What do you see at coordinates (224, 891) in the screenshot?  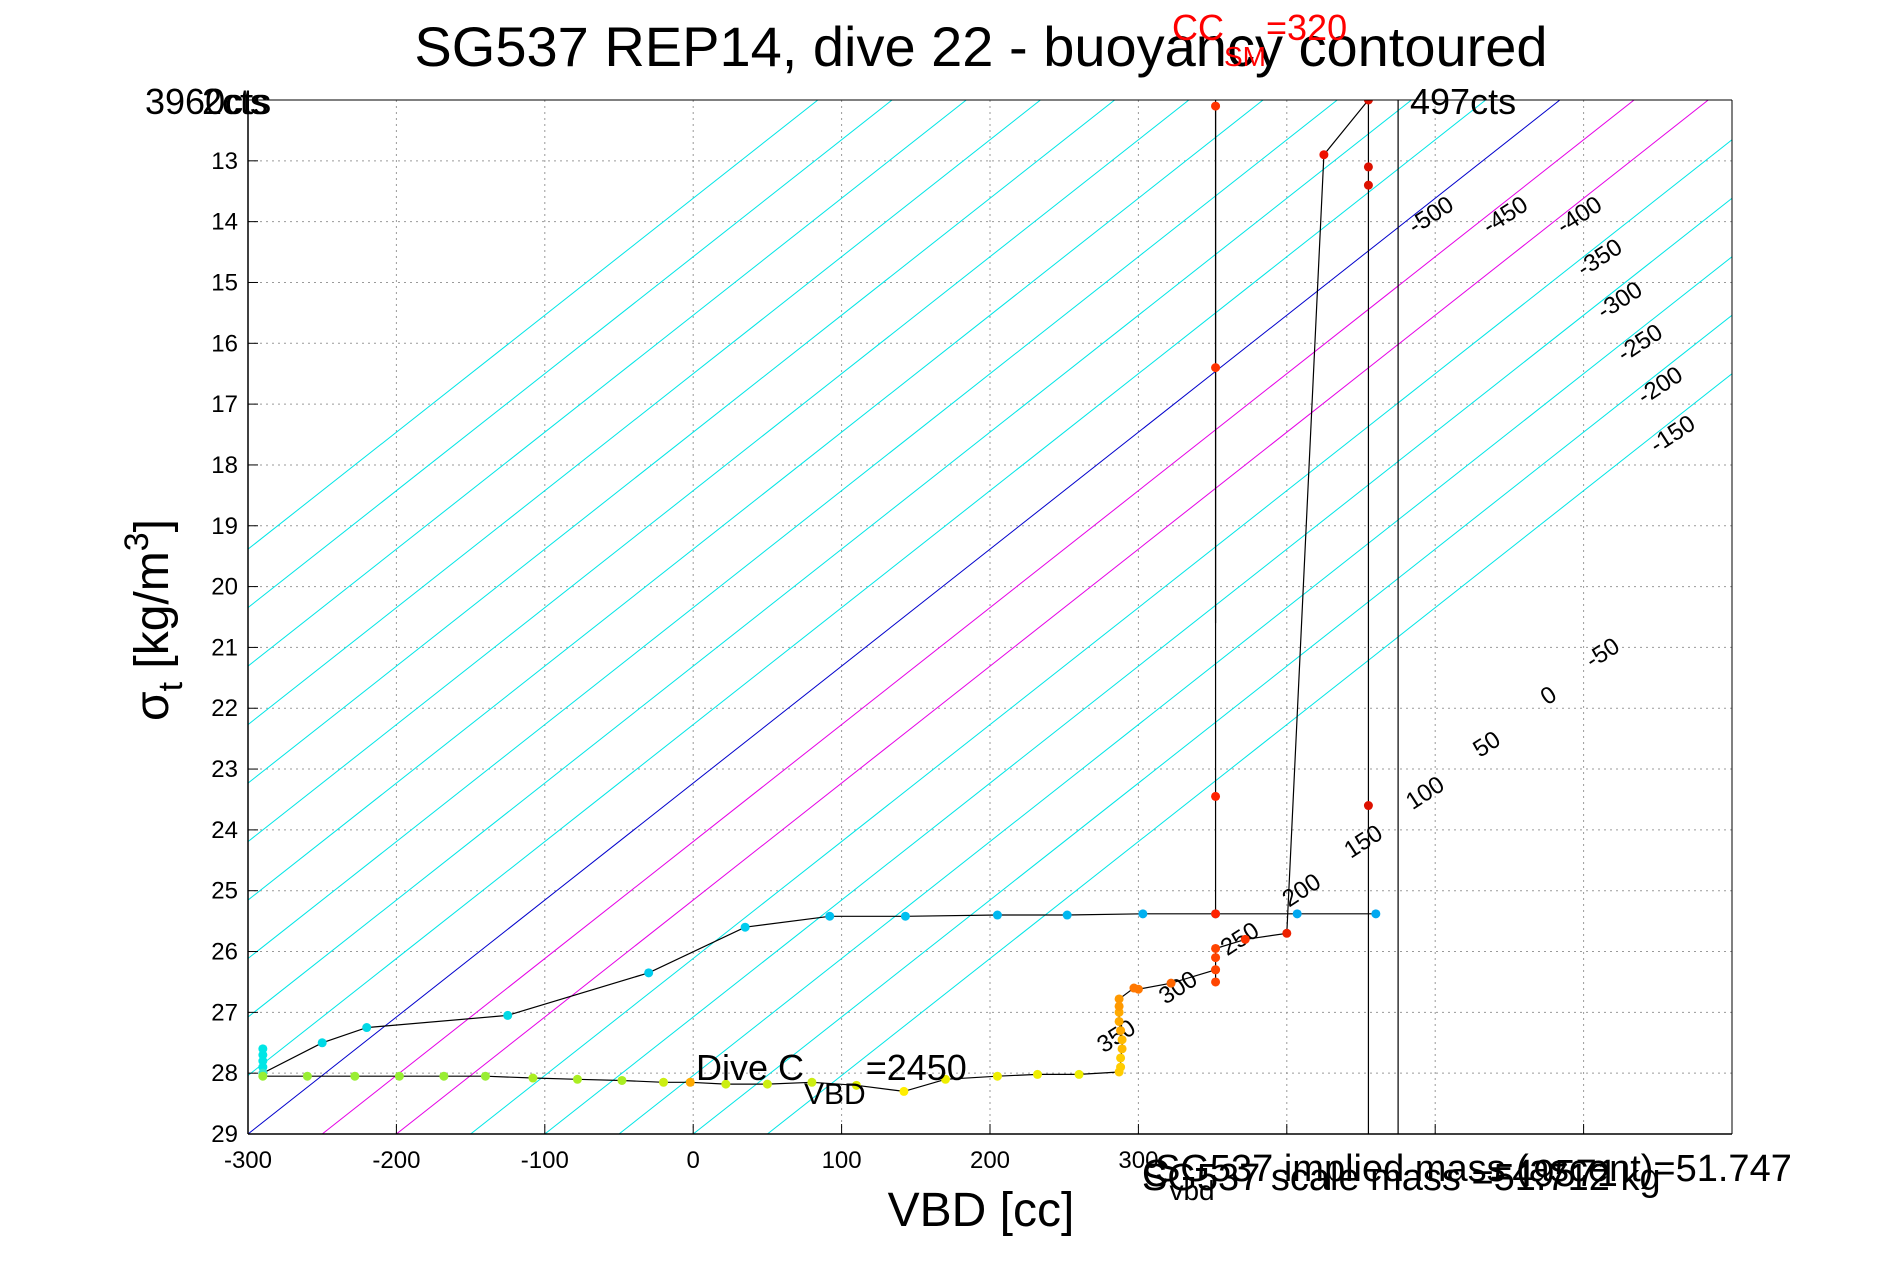 I see `y-tick-label: 25` at bounding box center [224, 891].